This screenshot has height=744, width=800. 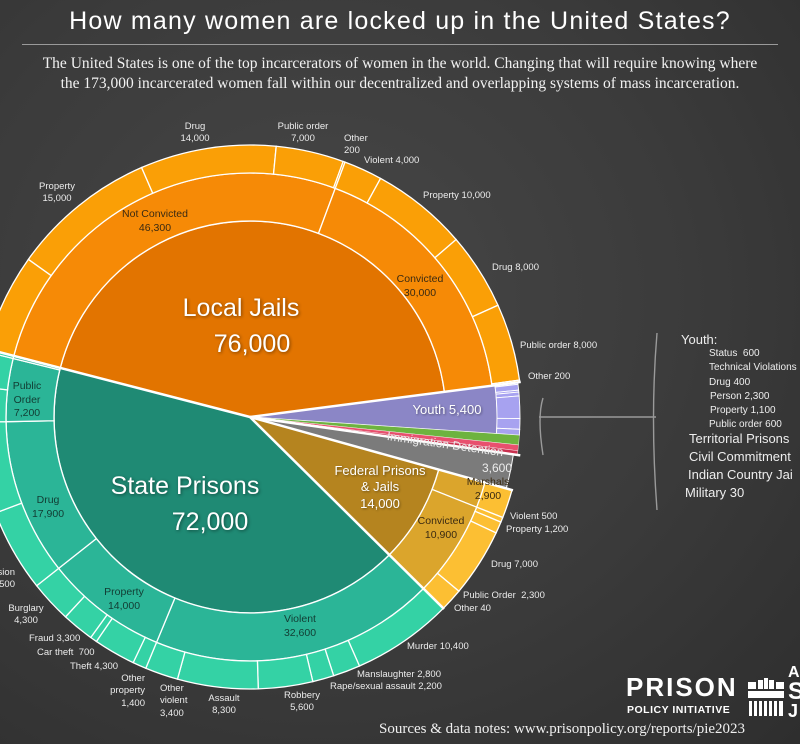 I want to click on jails-c-violent-label: Violent 4,000, so click(x=392, y=160).